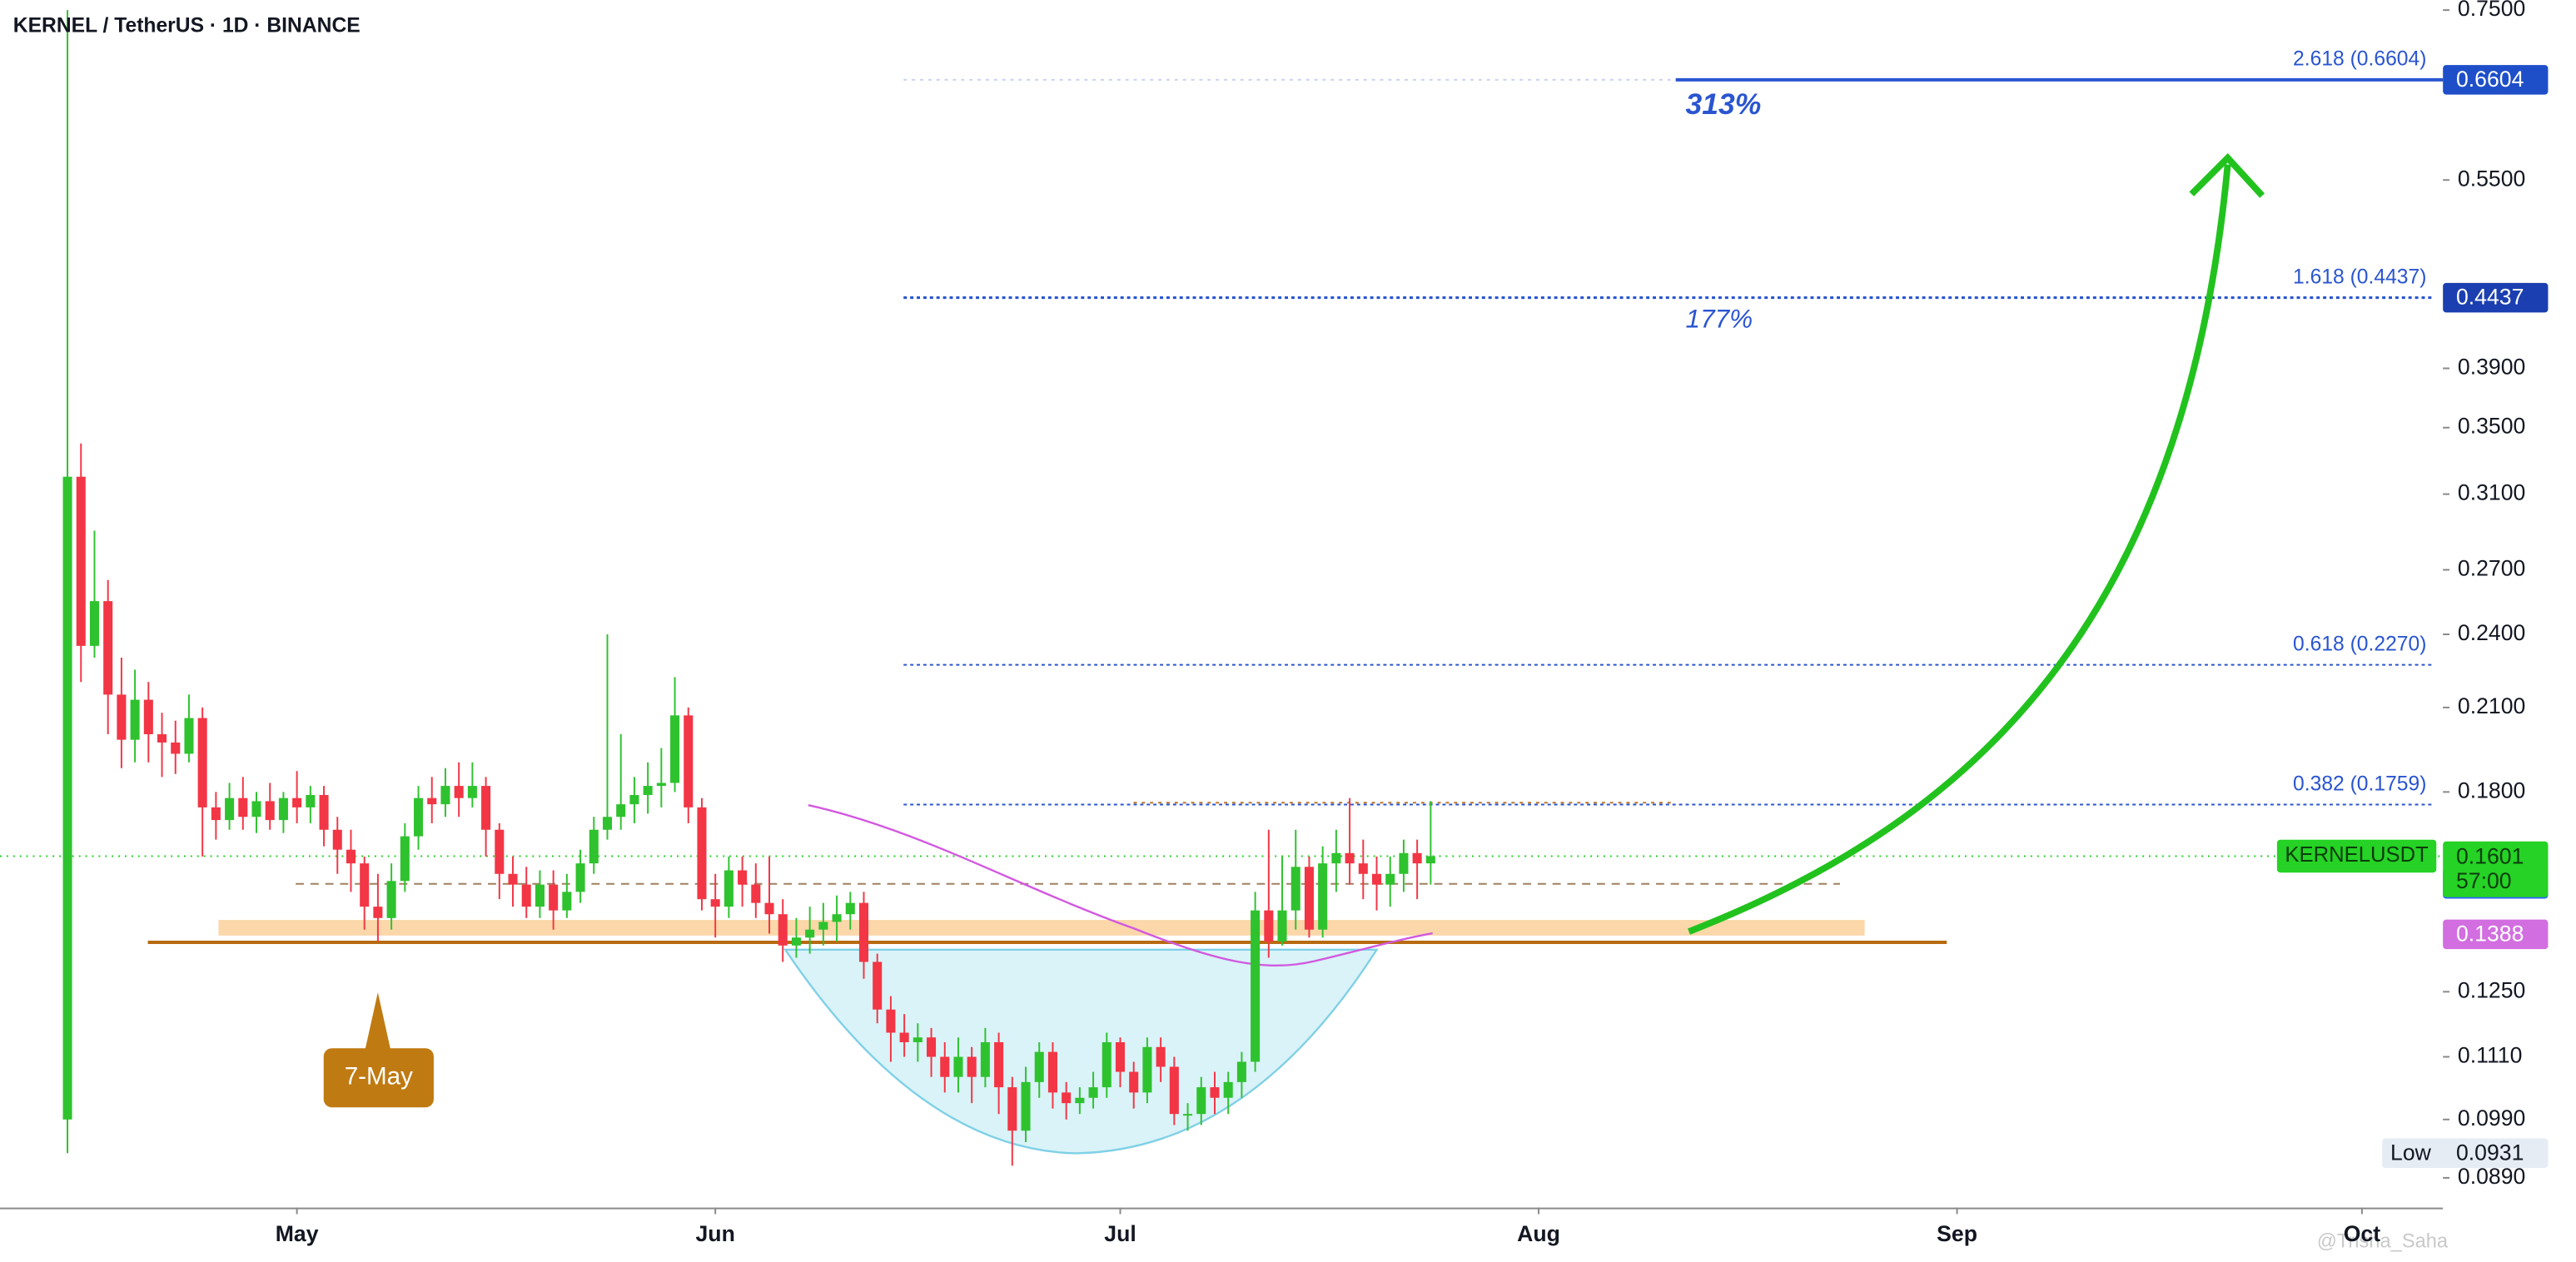  I want to click on callout-box, so click(378, 1078).